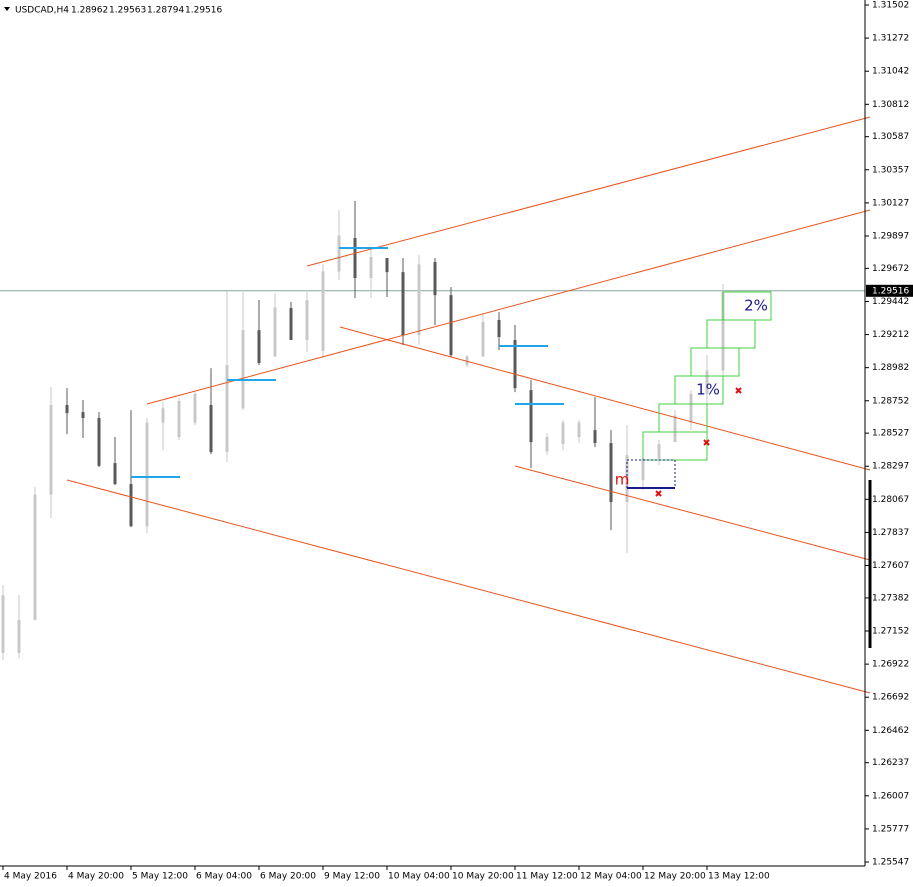 The height and width of the screenshot is (887, 913). What do you see at coordinates (890, 698) in the screenshot?
I see `y-tick-label: 1.26692` at bounding box center [890, 698].